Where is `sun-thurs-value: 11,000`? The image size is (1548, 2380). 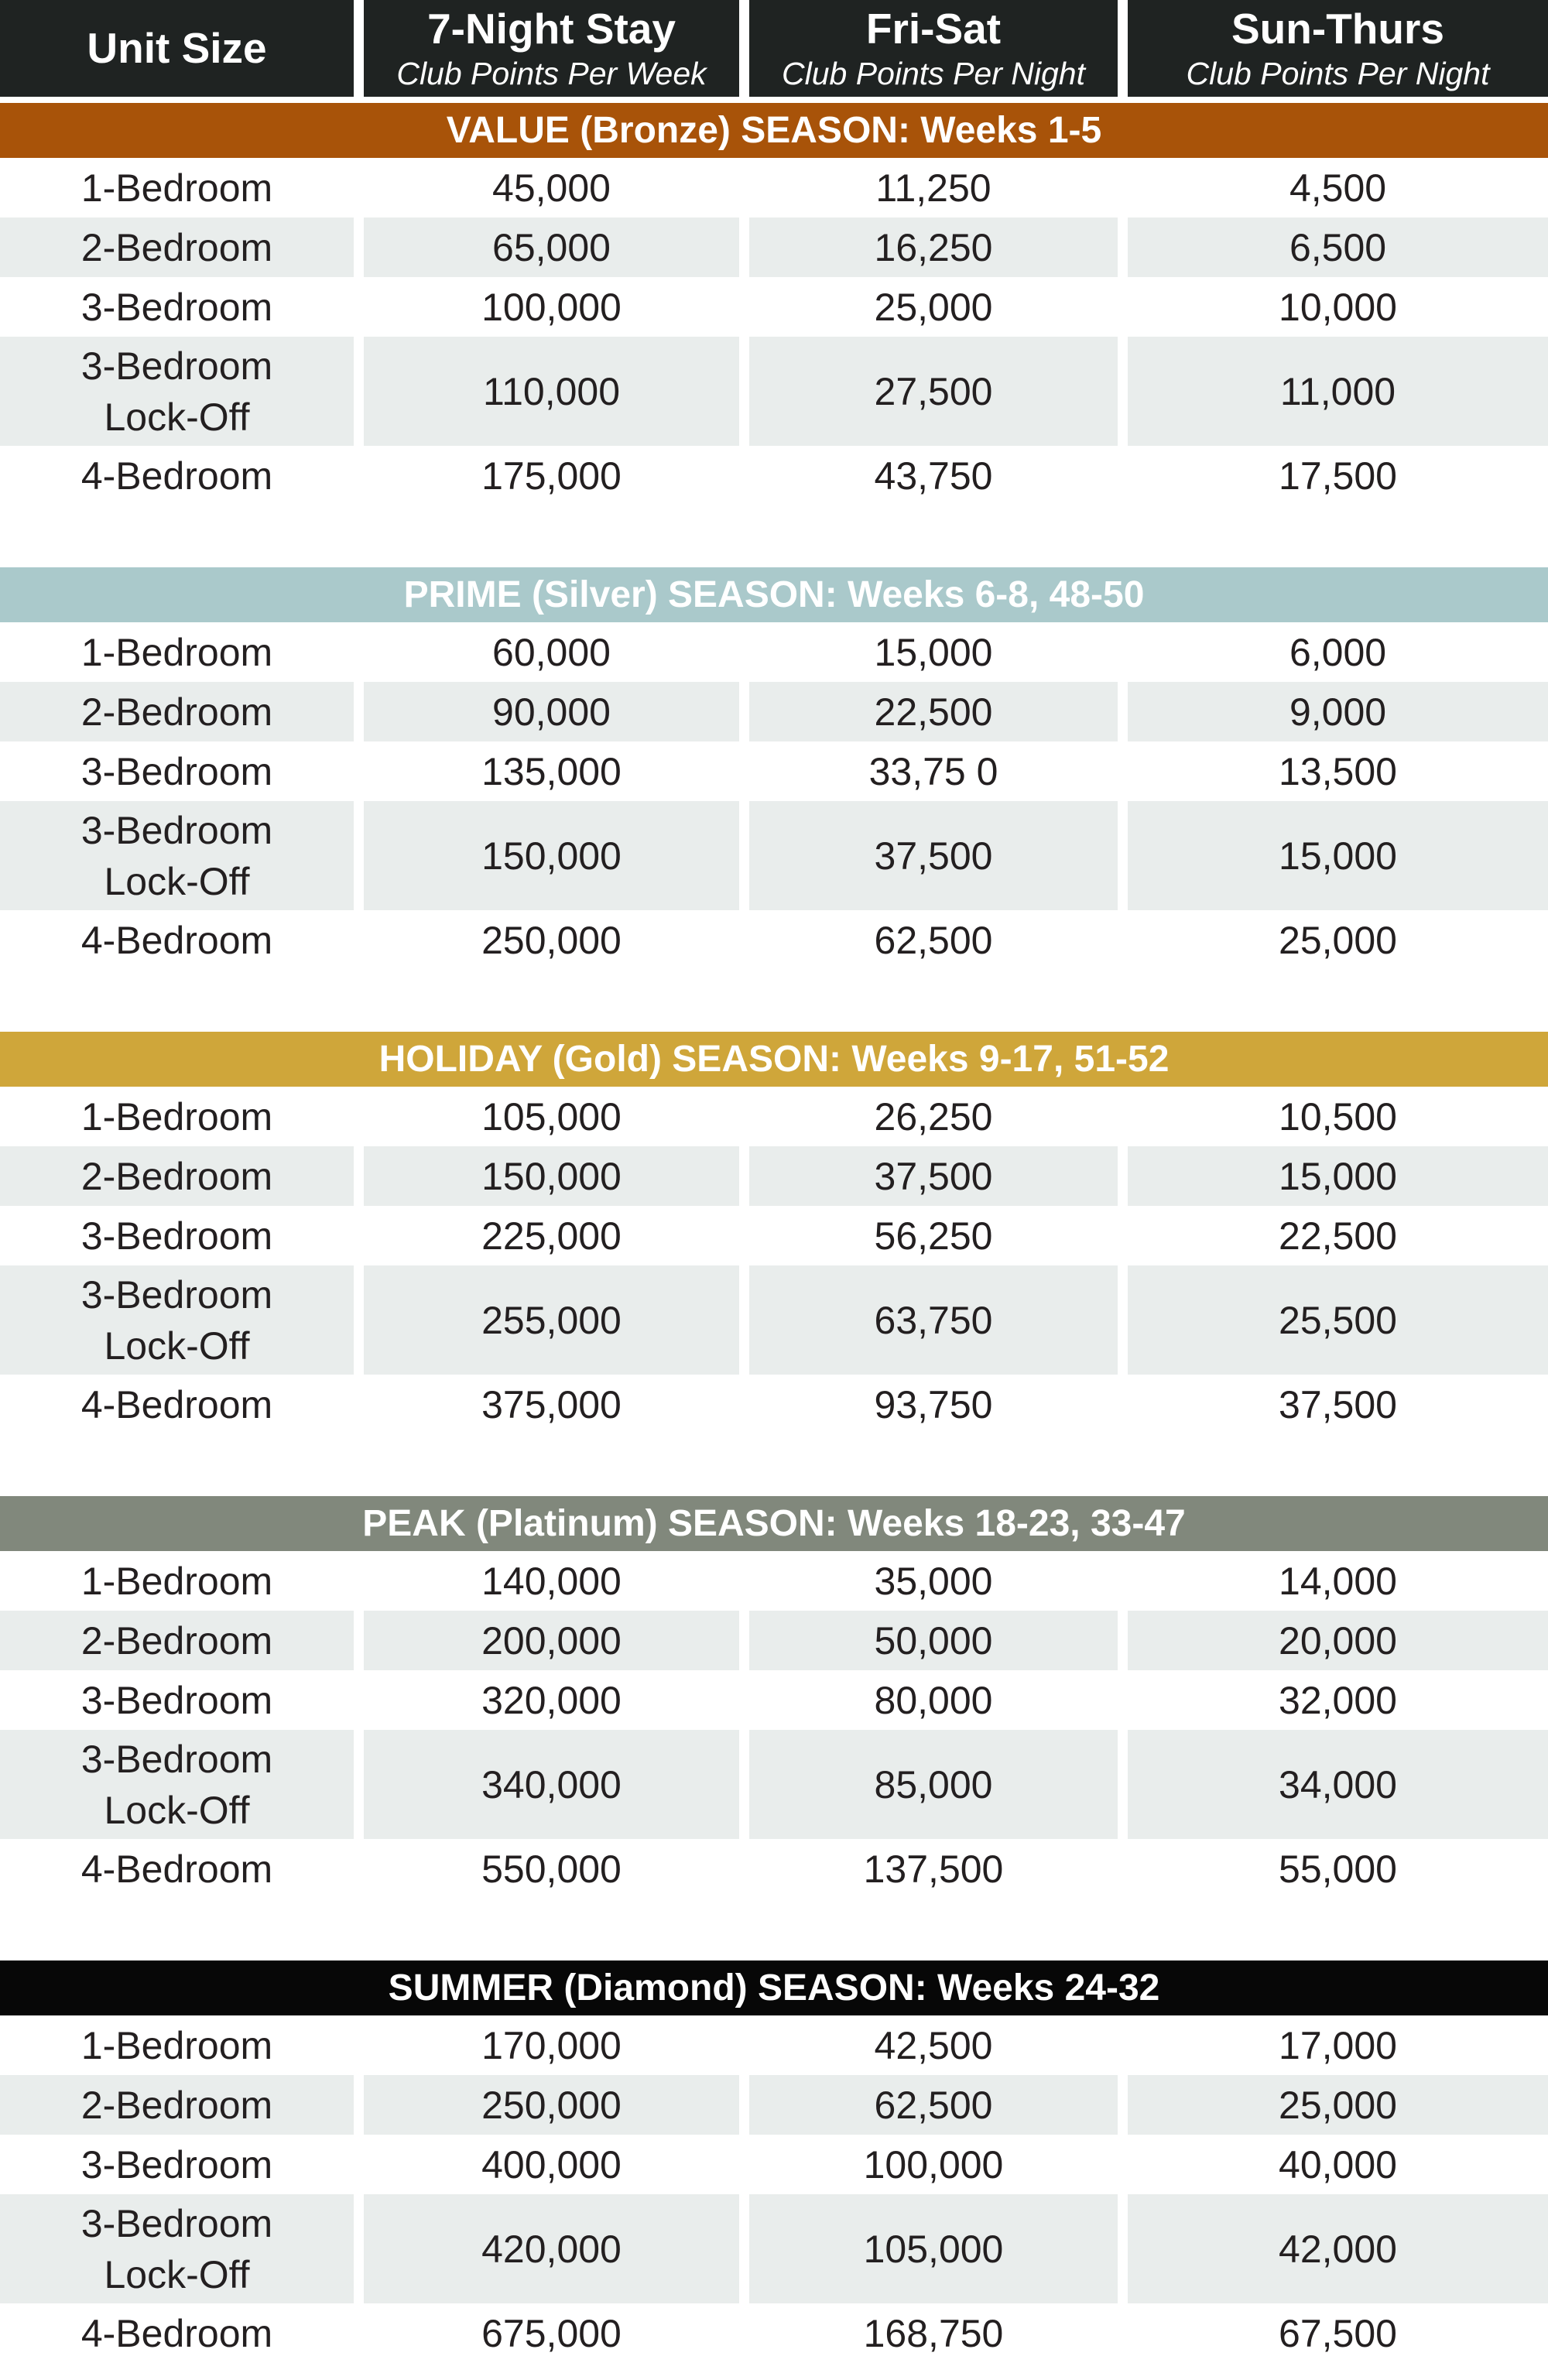 sun-thurs-value: 11,000 is located at coordinates (1337, 391).